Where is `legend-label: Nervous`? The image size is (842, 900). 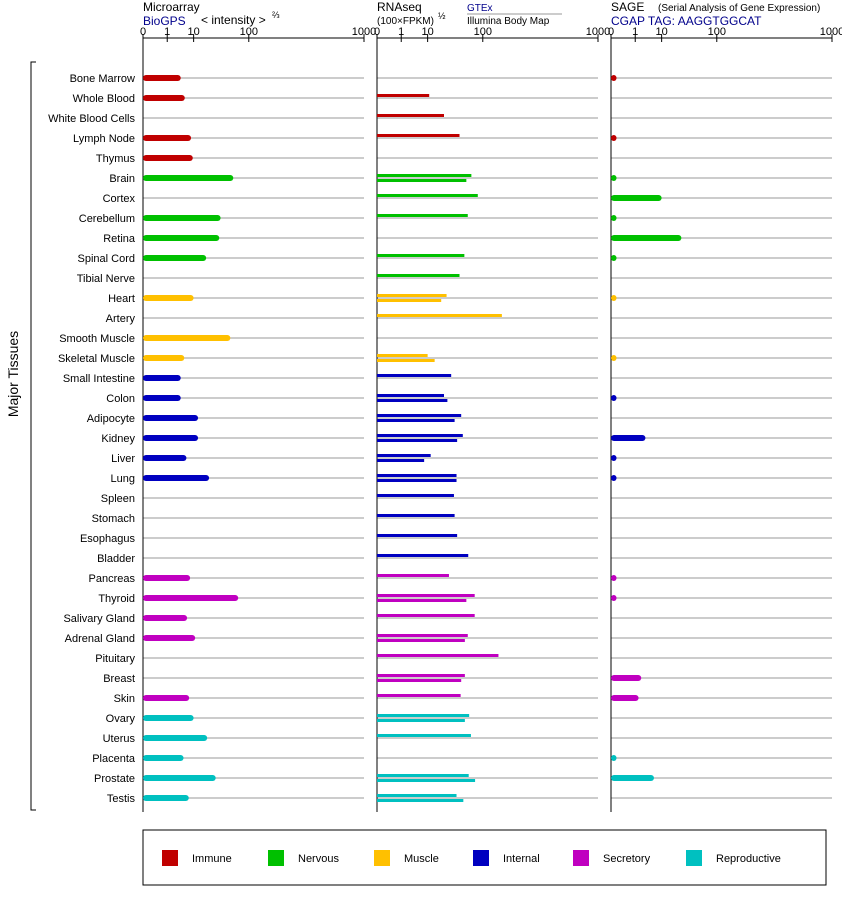
legend-label: Nervous is located at coordinates (318, 859).